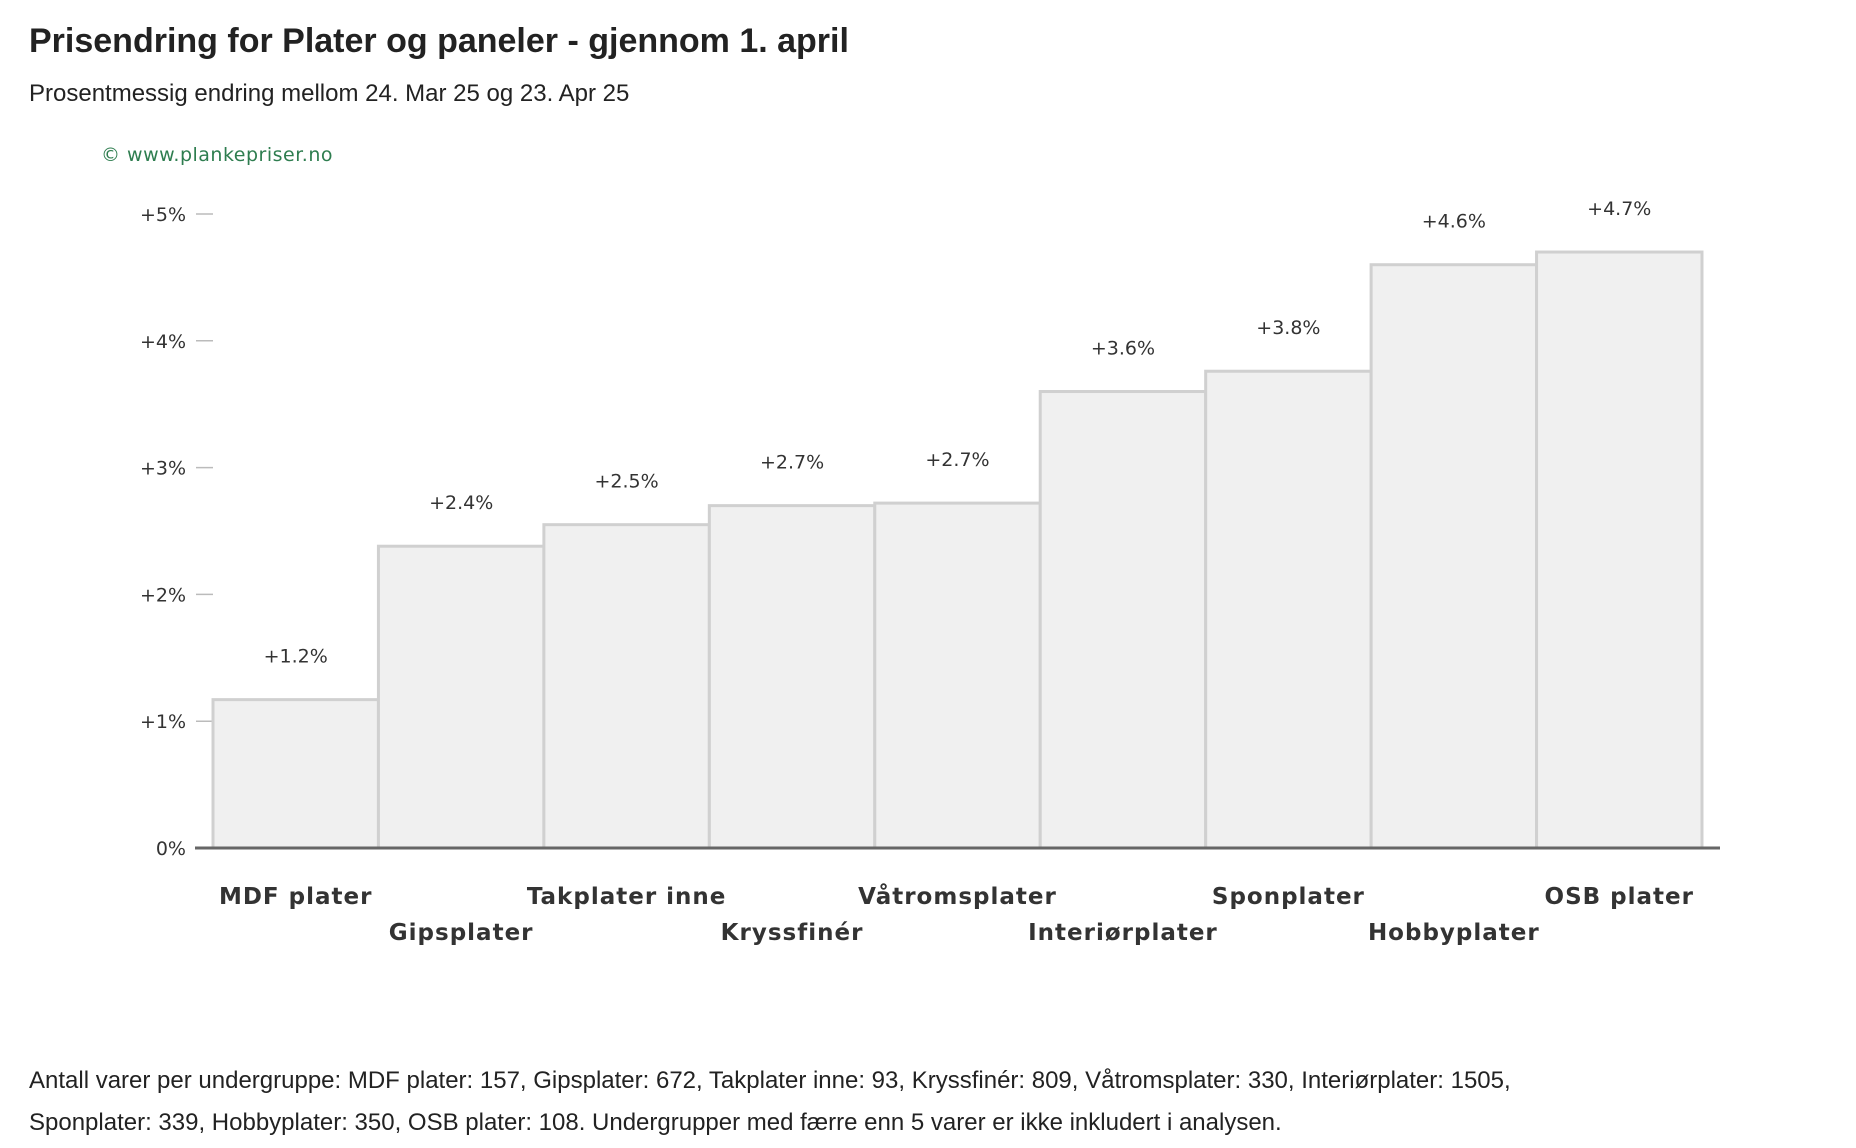 The width and height of the screenshot is (1856, 1148). I want to click on x-tick-label: Våtromsplater, so click(957, 896).